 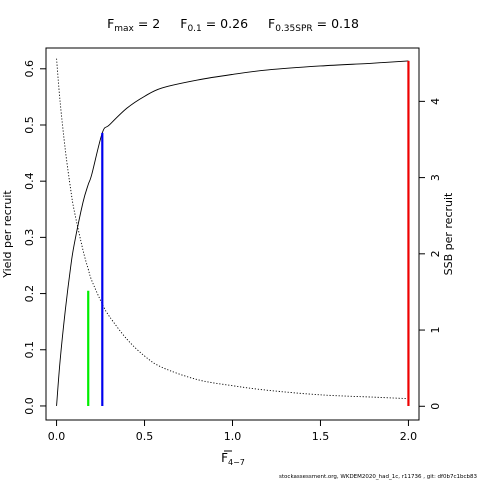 What do you see at coordinates (225, 23) in the screenshot?
I see `title-f01-value: = 0.26` at bounding box center [225, 23].